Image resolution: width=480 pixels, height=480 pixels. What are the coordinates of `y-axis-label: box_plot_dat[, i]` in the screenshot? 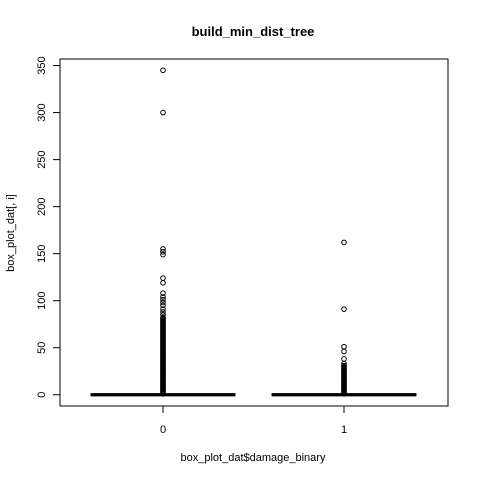 It's located at (11, 233).